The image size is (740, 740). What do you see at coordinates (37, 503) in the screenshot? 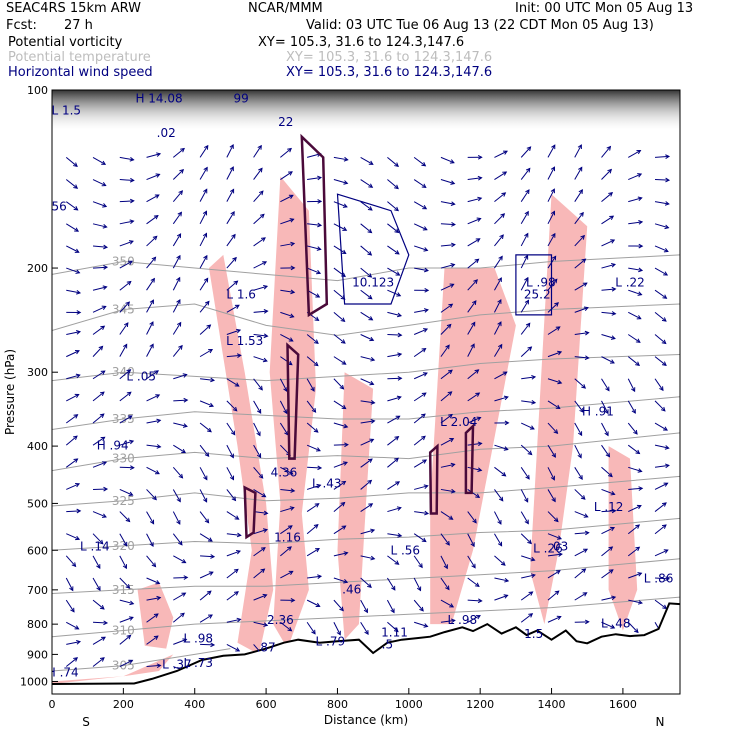
I see `y-tick-label: 500` at bounding box center [37, 503].